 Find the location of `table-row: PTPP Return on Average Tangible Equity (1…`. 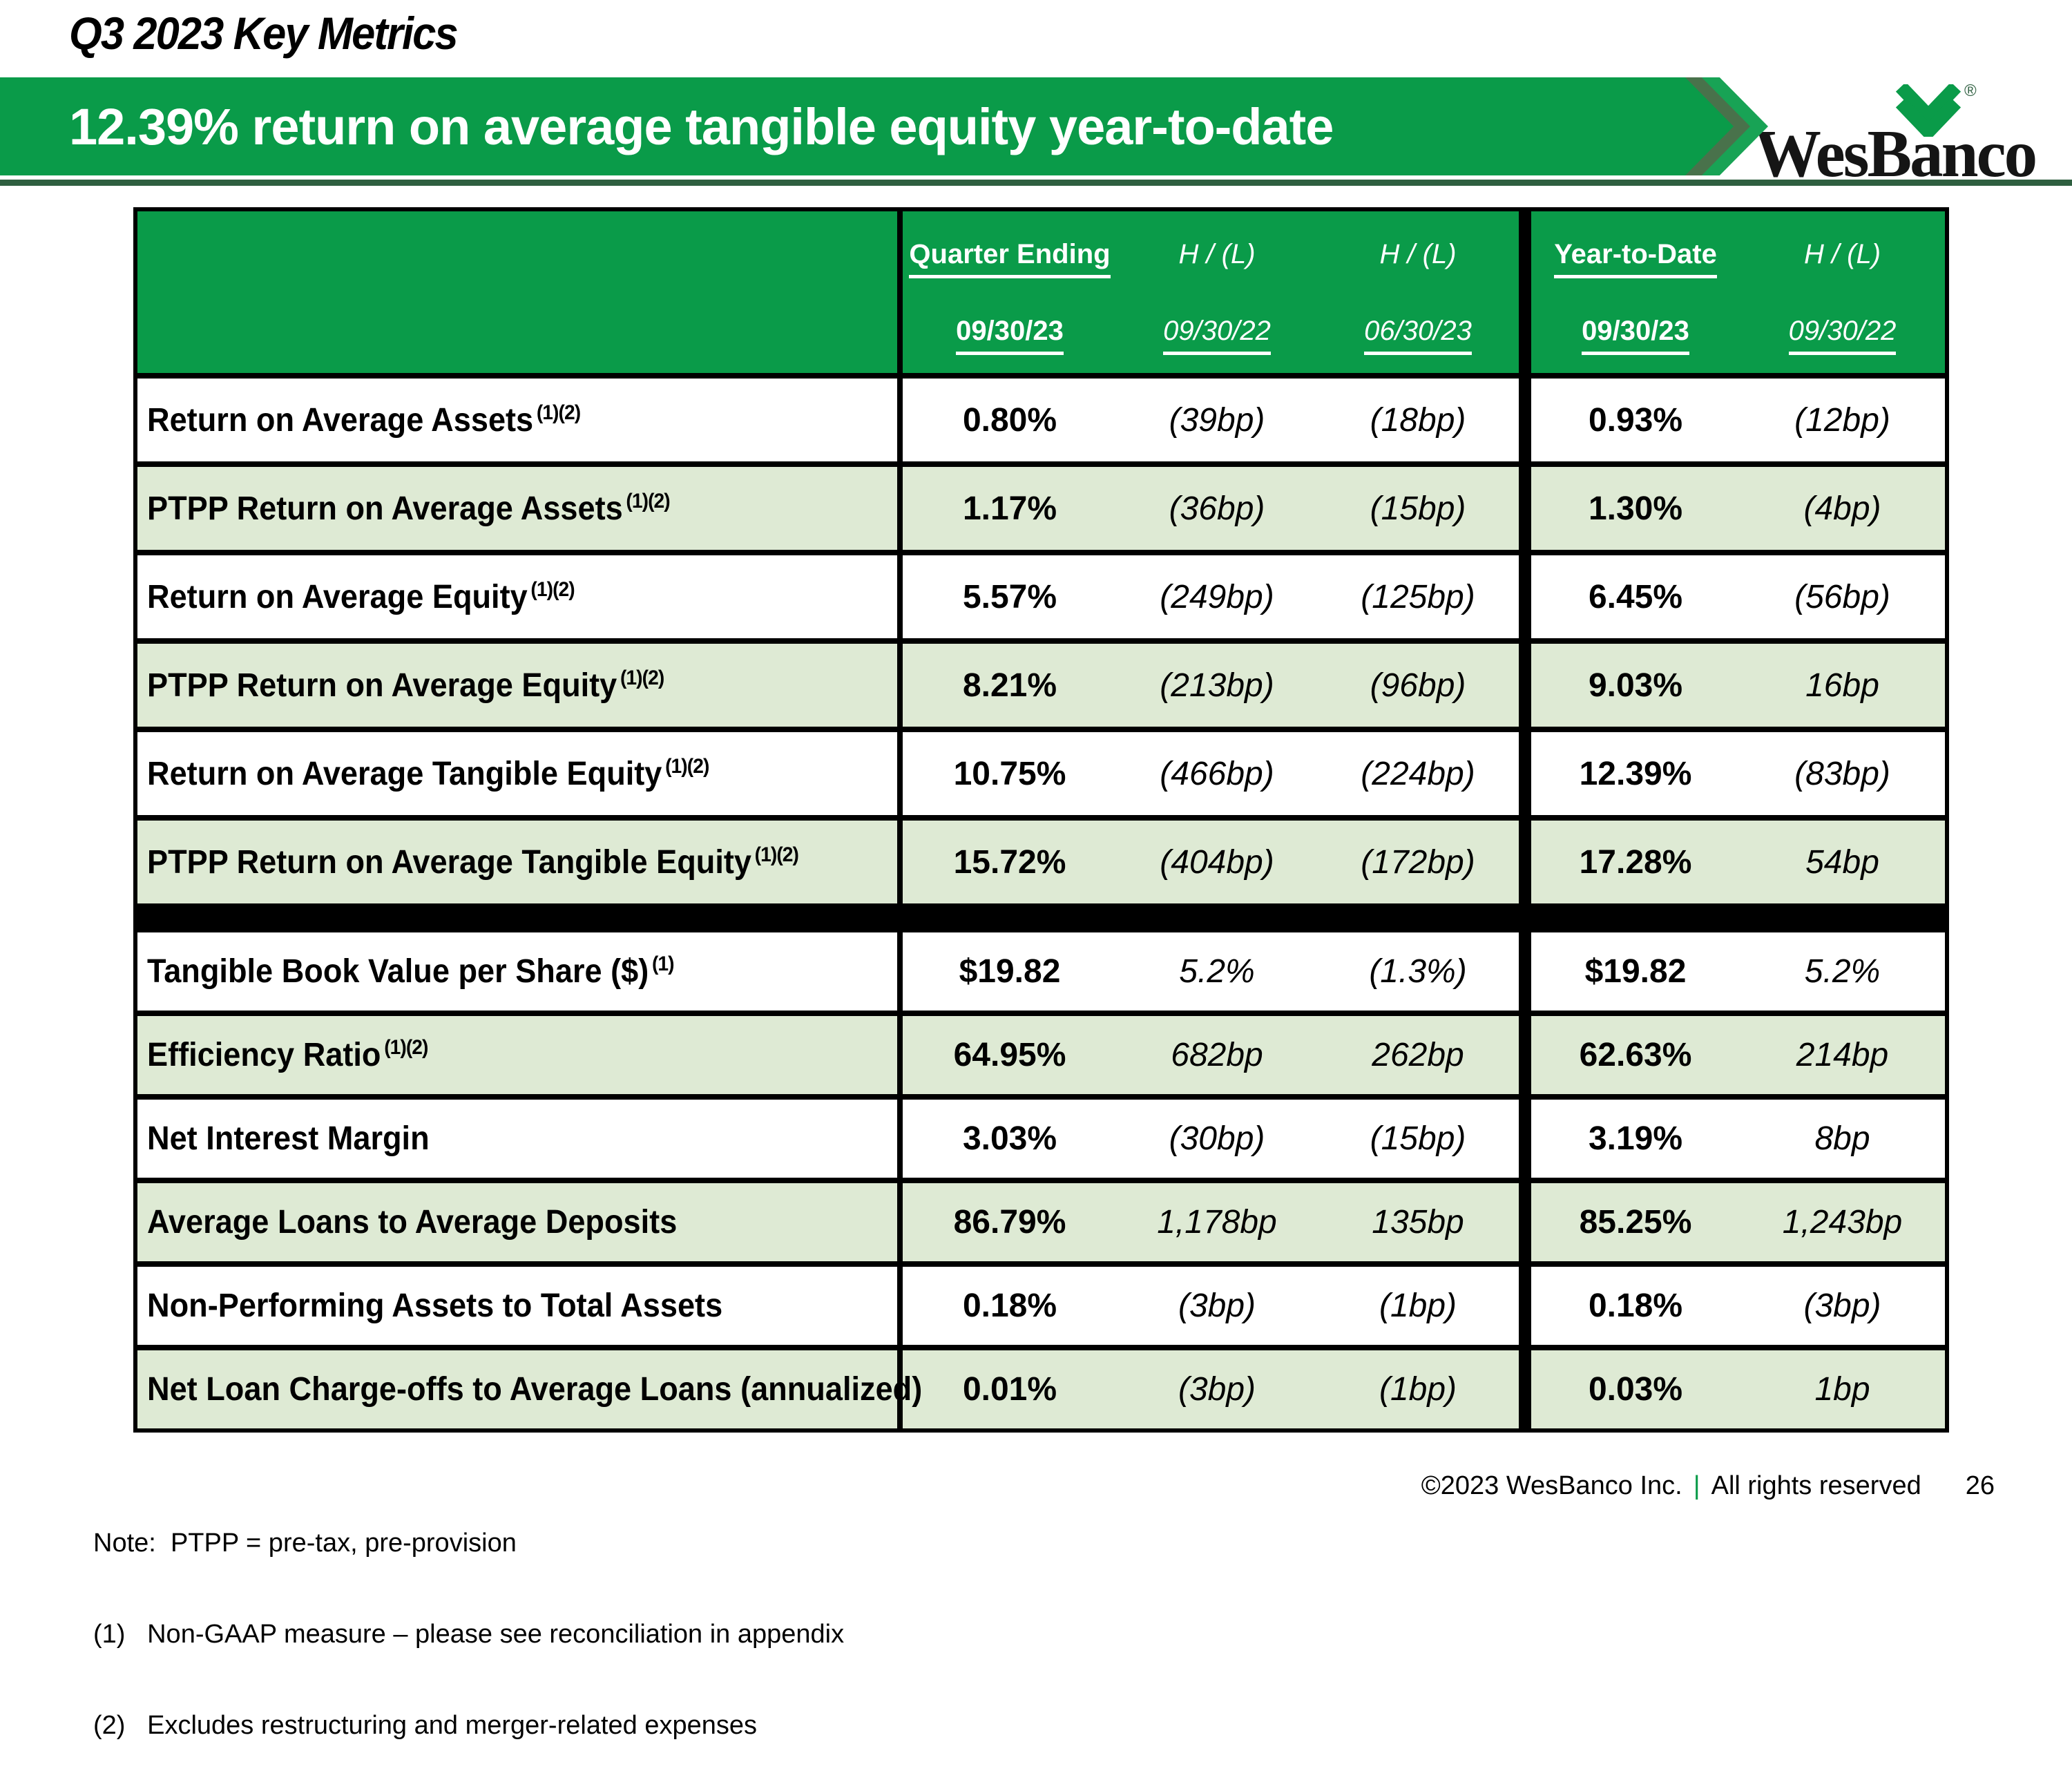

table-row: PTPP Return on Average Tangible Equity (1… is located at coordinates (1041, 859).